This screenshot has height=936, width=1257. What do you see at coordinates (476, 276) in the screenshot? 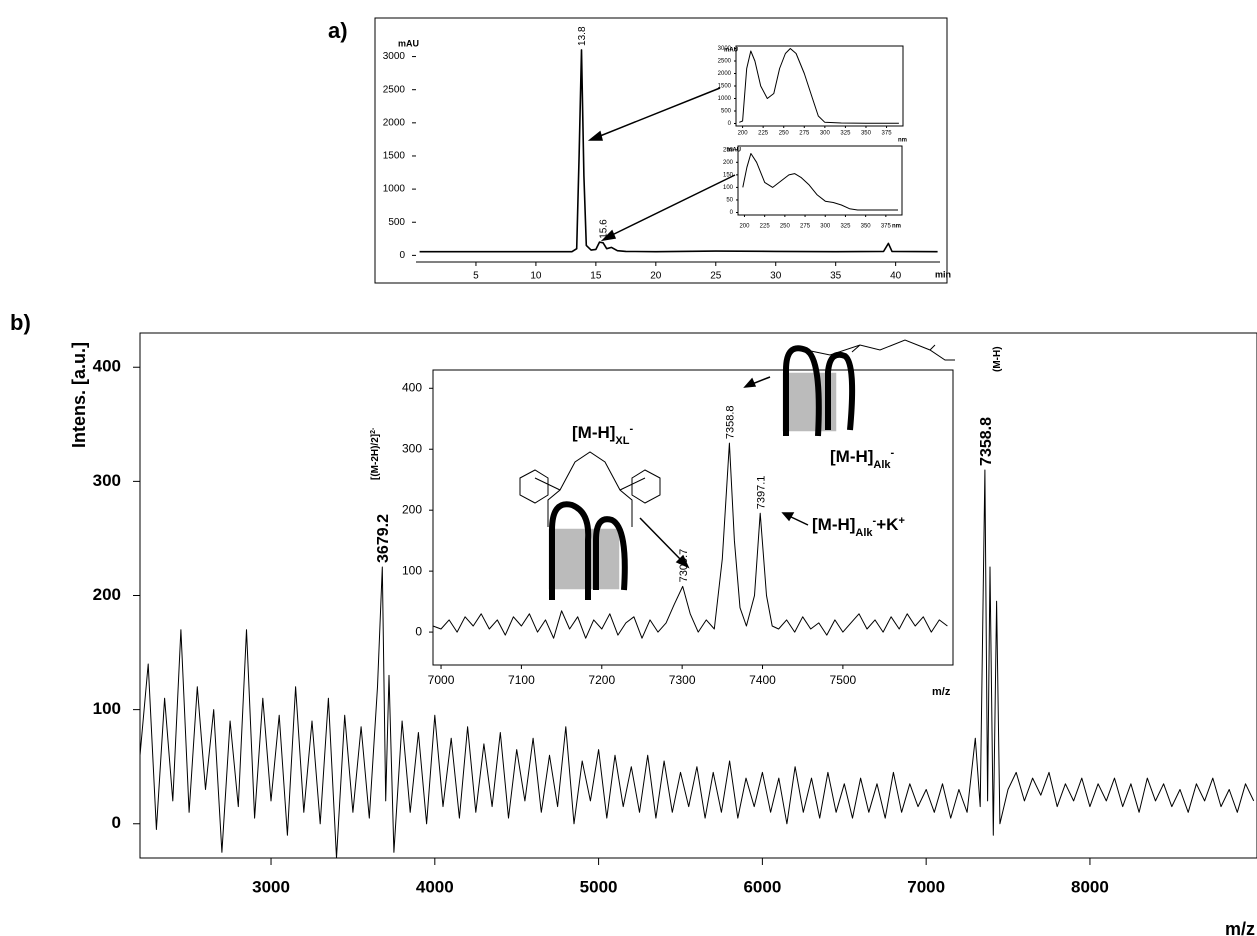
I see `x-tick-label: 5` at bounding box center [476, 276].